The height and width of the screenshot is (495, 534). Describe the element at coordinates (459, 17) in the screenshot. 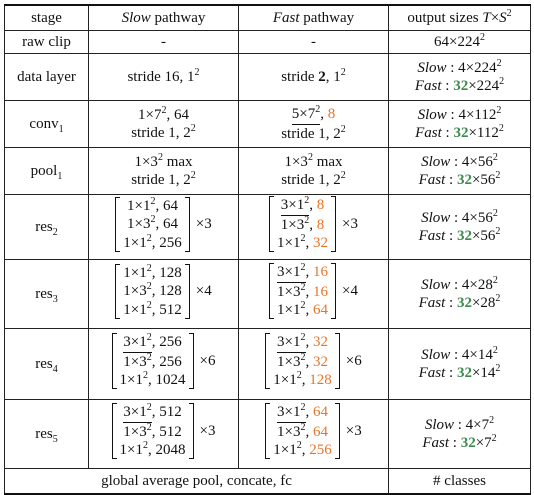

I see `header-output: output sizes T×S2` at that location.